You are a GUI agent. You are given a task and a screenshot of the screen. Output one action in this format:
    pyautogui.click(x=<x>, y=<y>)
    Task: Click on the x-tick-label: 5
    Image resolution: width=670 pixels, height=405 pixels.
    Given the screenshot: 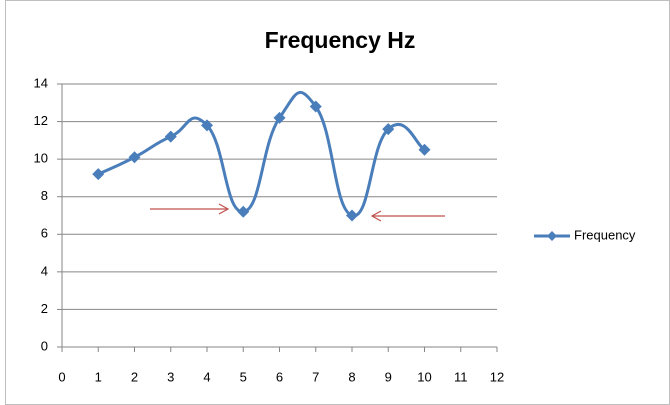 What is the action you would take?
    pyautogui.click(x=243, y=376)
    